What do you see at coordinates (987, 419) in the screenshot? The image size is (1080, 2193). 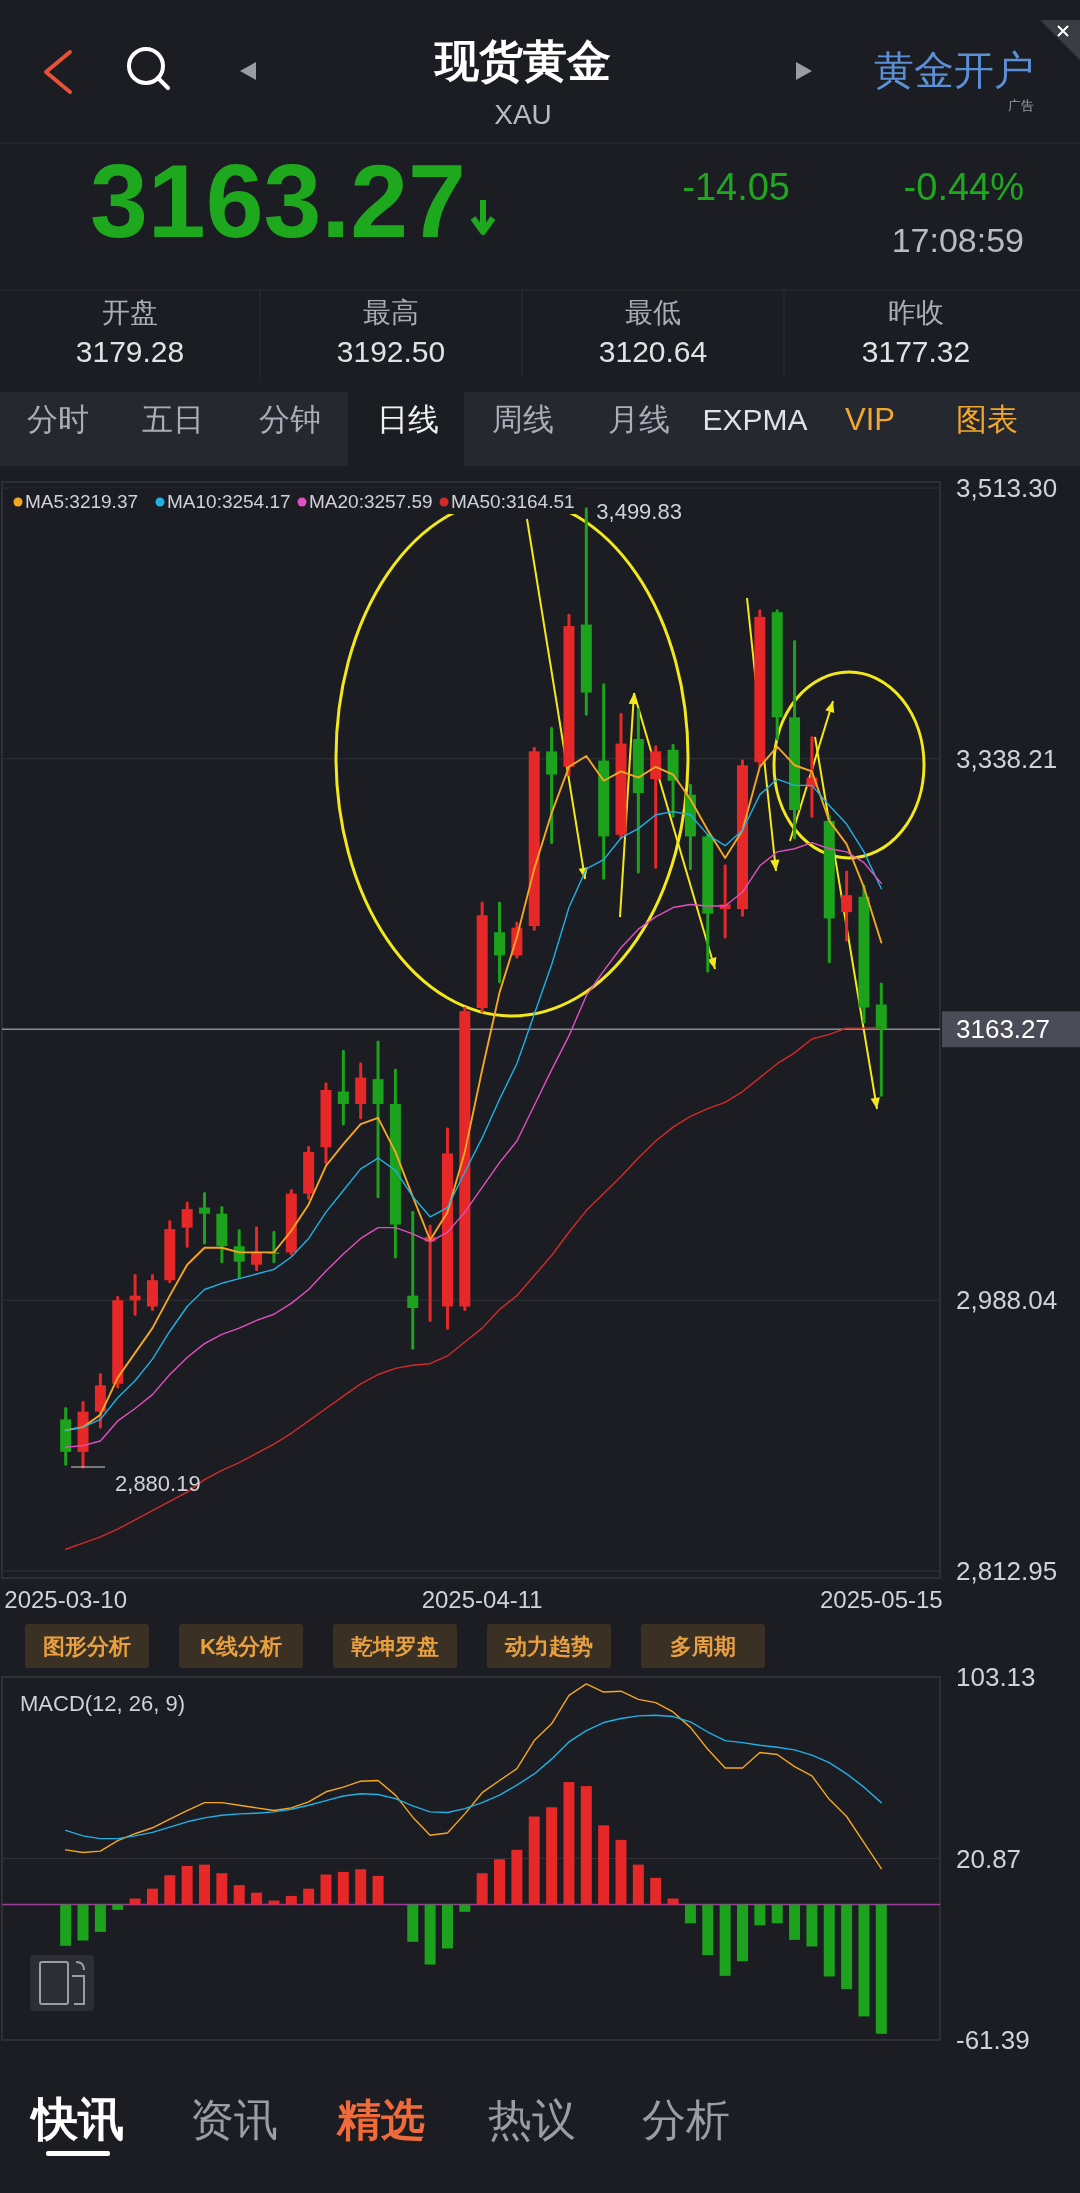 I see `text: 图表` at bounding box center [987, 419].